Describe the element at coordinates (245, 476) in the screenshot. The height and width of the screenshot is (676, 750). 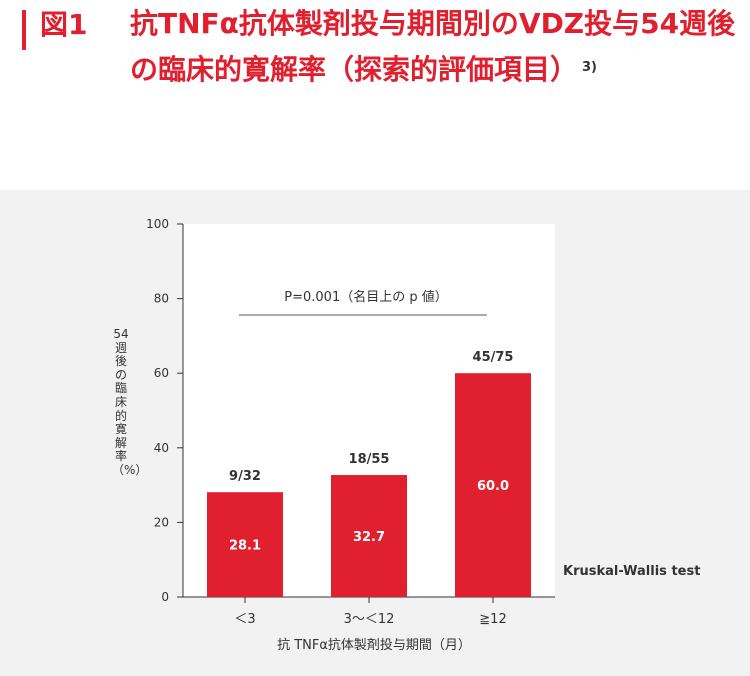
I see `bar-count-label: 9/32` at that location.